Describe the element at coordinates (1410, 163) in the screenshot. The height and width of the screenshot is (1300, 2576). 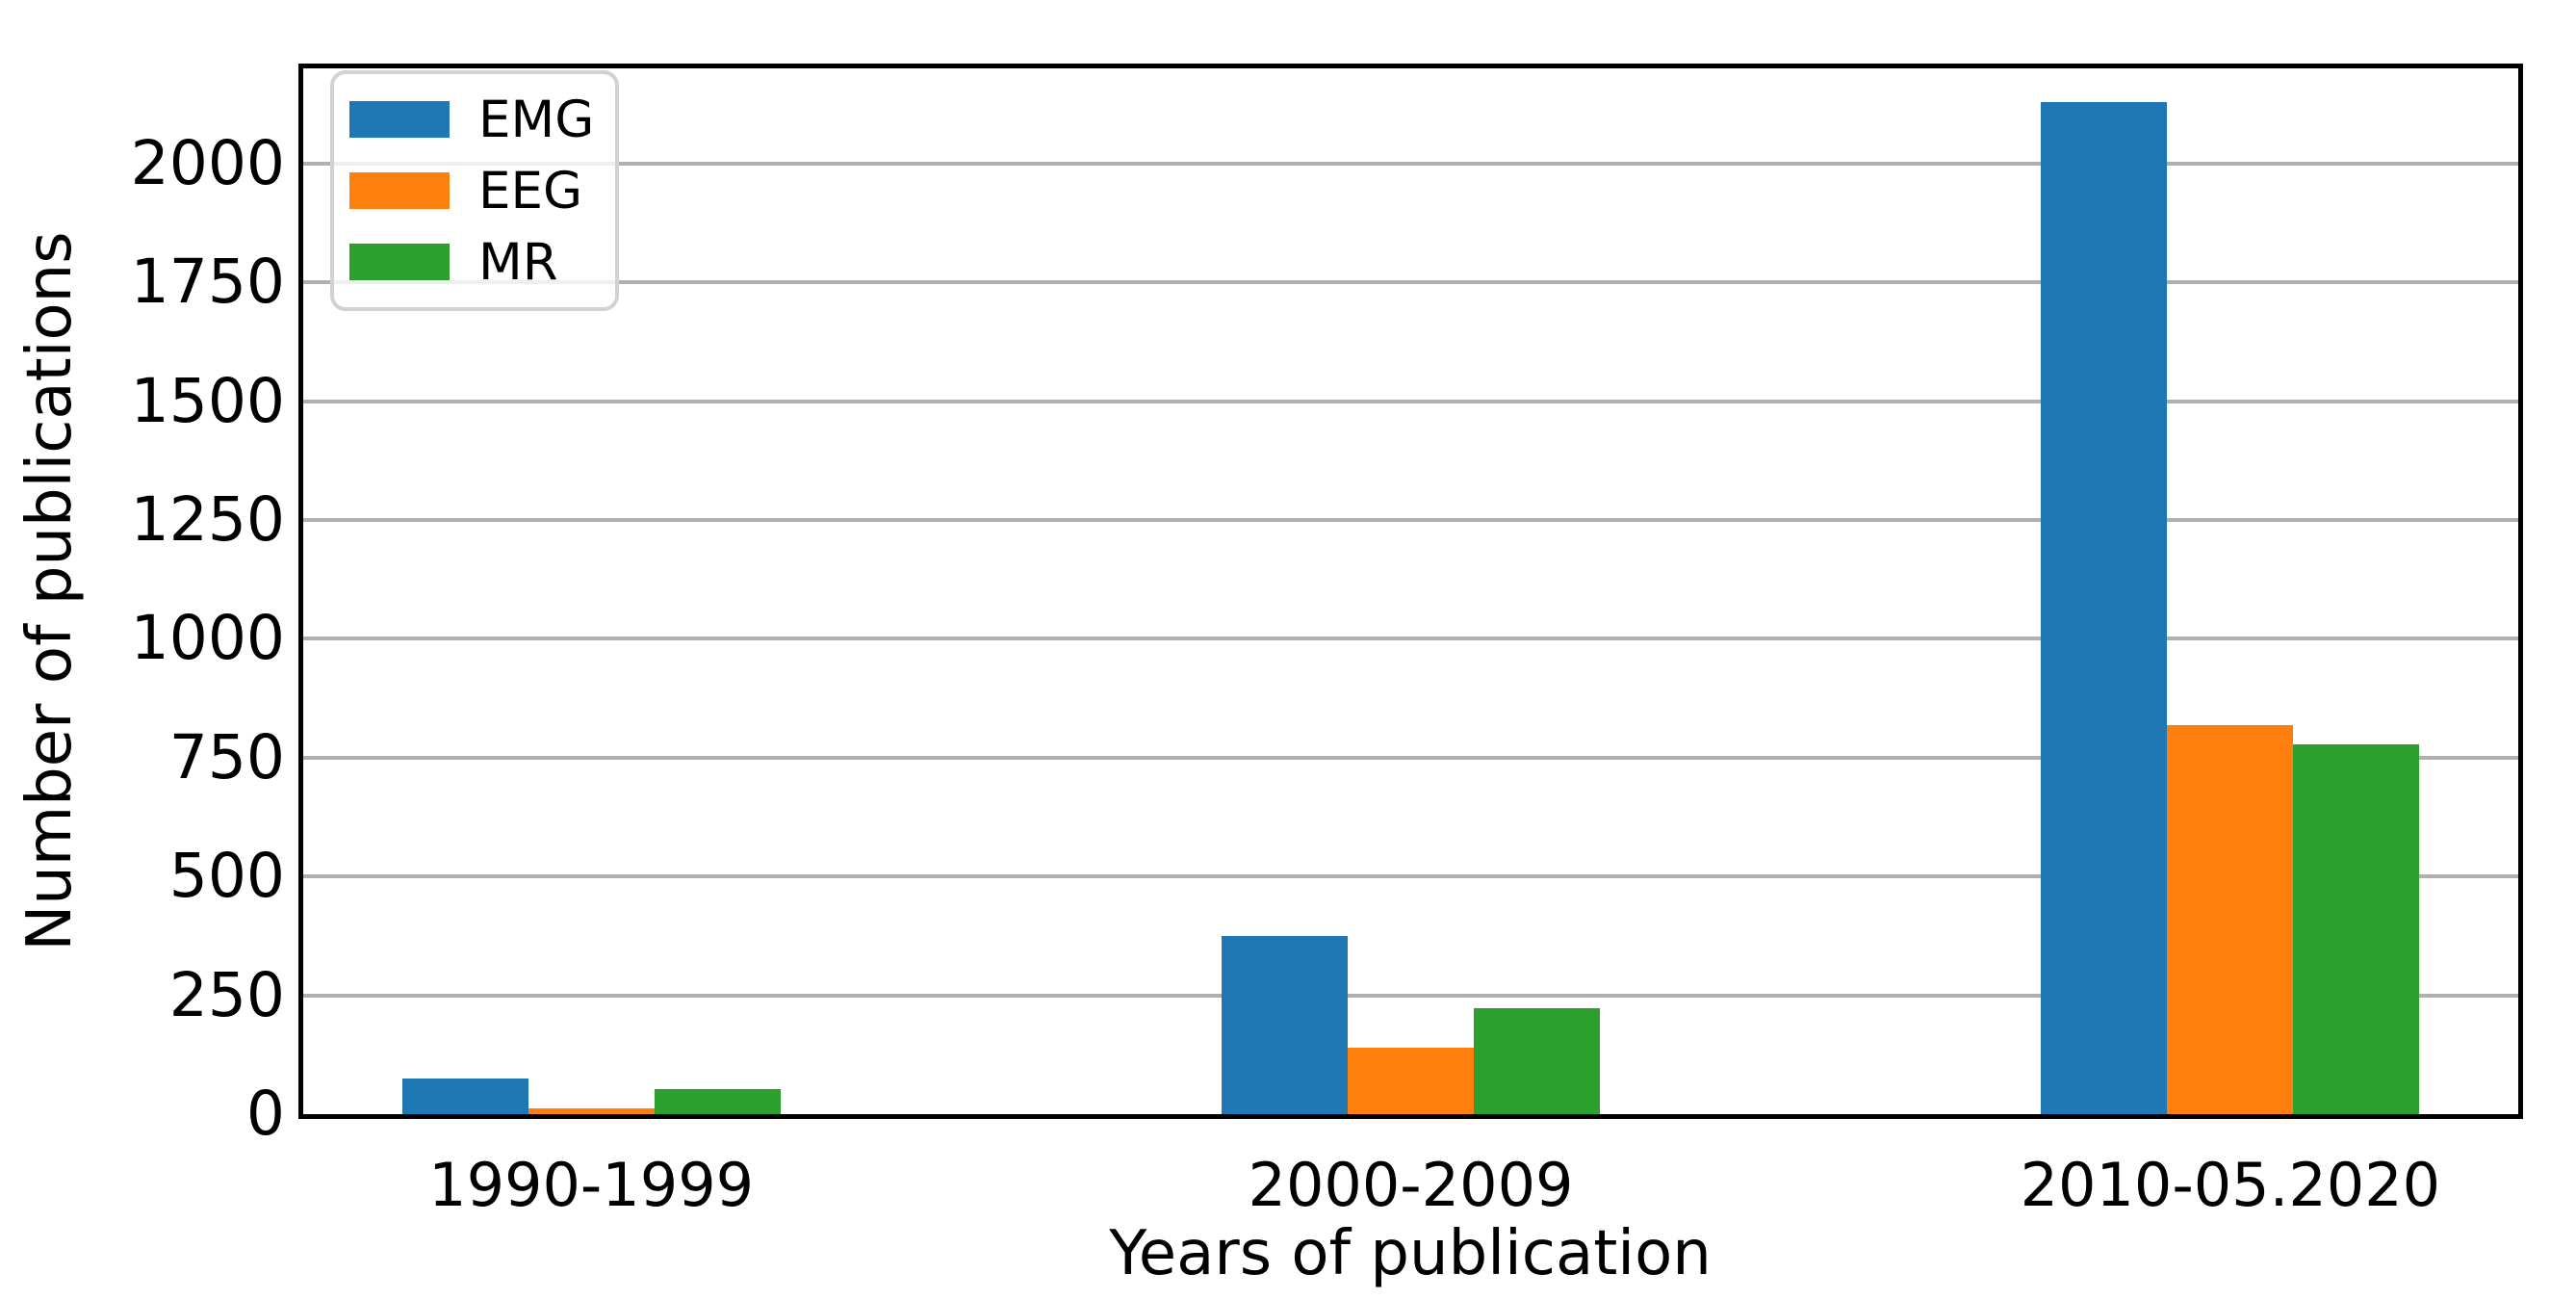
I see `gridline-2000` at that location.